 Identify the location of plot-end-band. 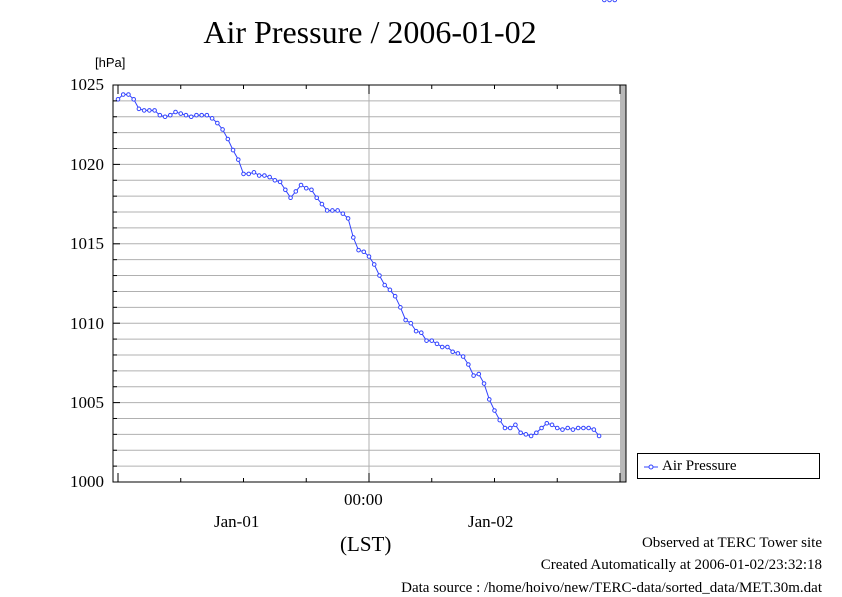
(623, 283).